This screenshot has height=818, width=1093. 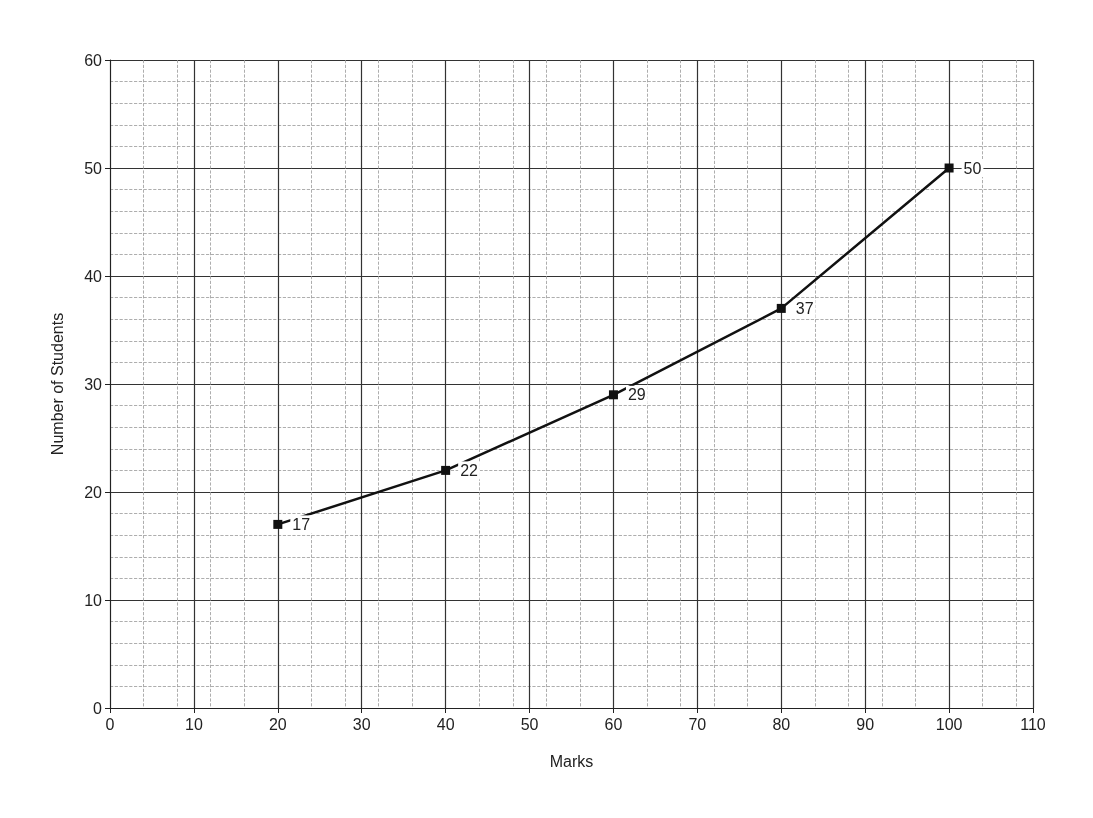 What do you see at coordinates (865, 724) in the screenshot?
I see `x-tick-label: 90` at bounding box center [865, 724].